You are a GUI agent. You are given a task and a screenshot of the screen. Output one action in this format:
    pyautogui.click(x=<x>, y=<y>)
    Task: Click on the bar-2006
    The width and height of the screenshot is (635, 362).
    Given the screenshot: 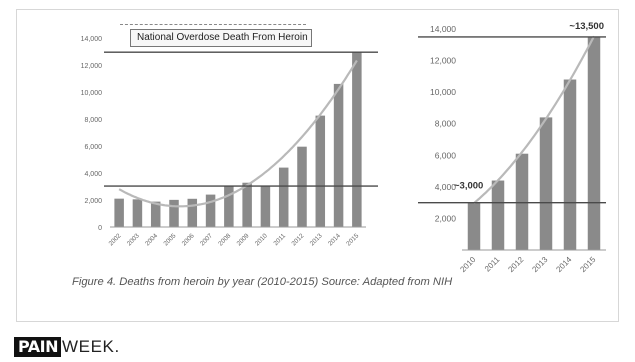 What is the action you would take?
    pyautogui.click(x=192, y=212)
    